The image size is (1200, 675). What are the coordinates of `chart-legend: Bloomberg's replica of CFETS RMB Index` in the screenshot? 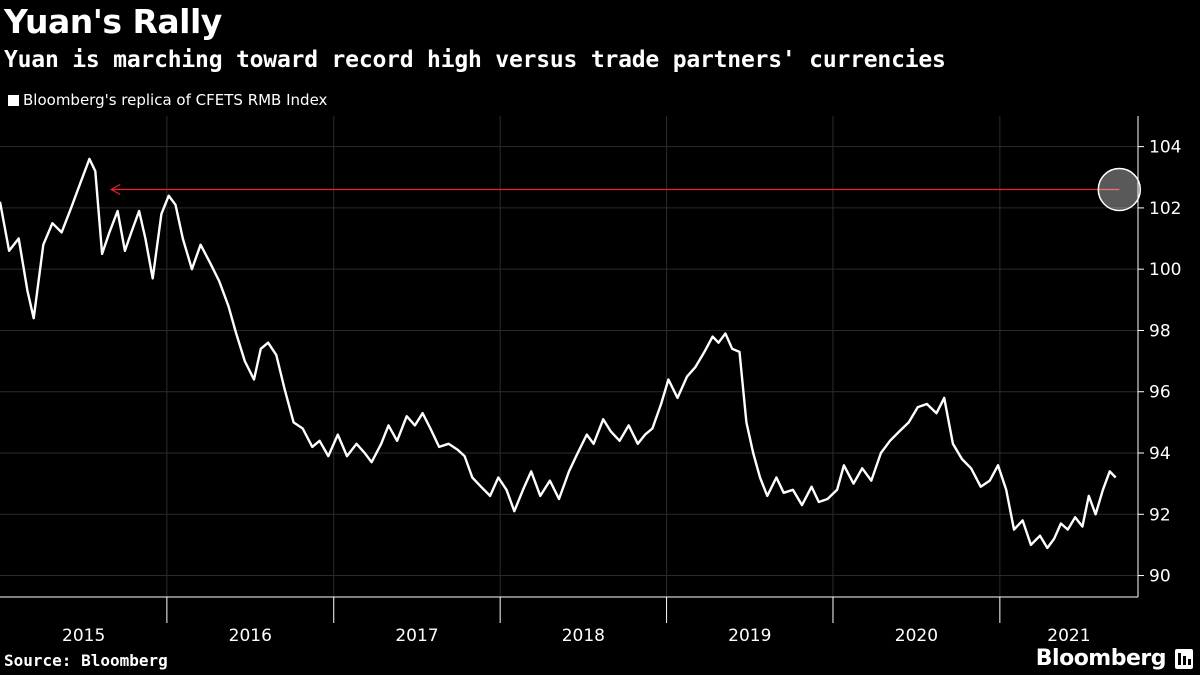 It's located at (167, 100).